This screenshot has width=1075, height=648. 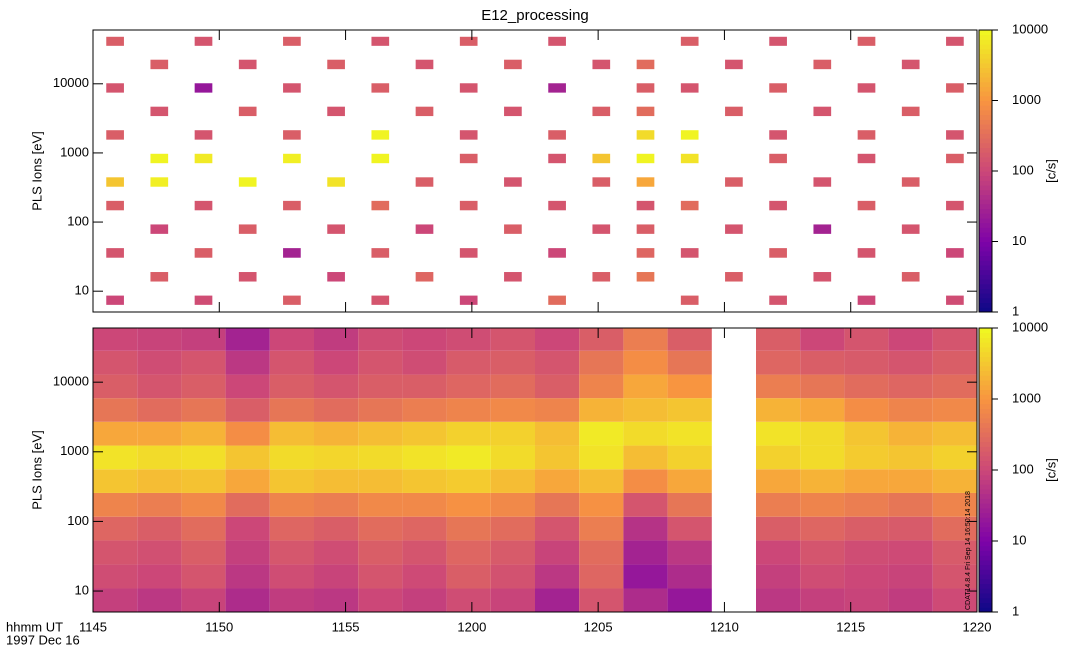 I want to click on colorbar-tick-label: 1, so click(x=1015, y=610).